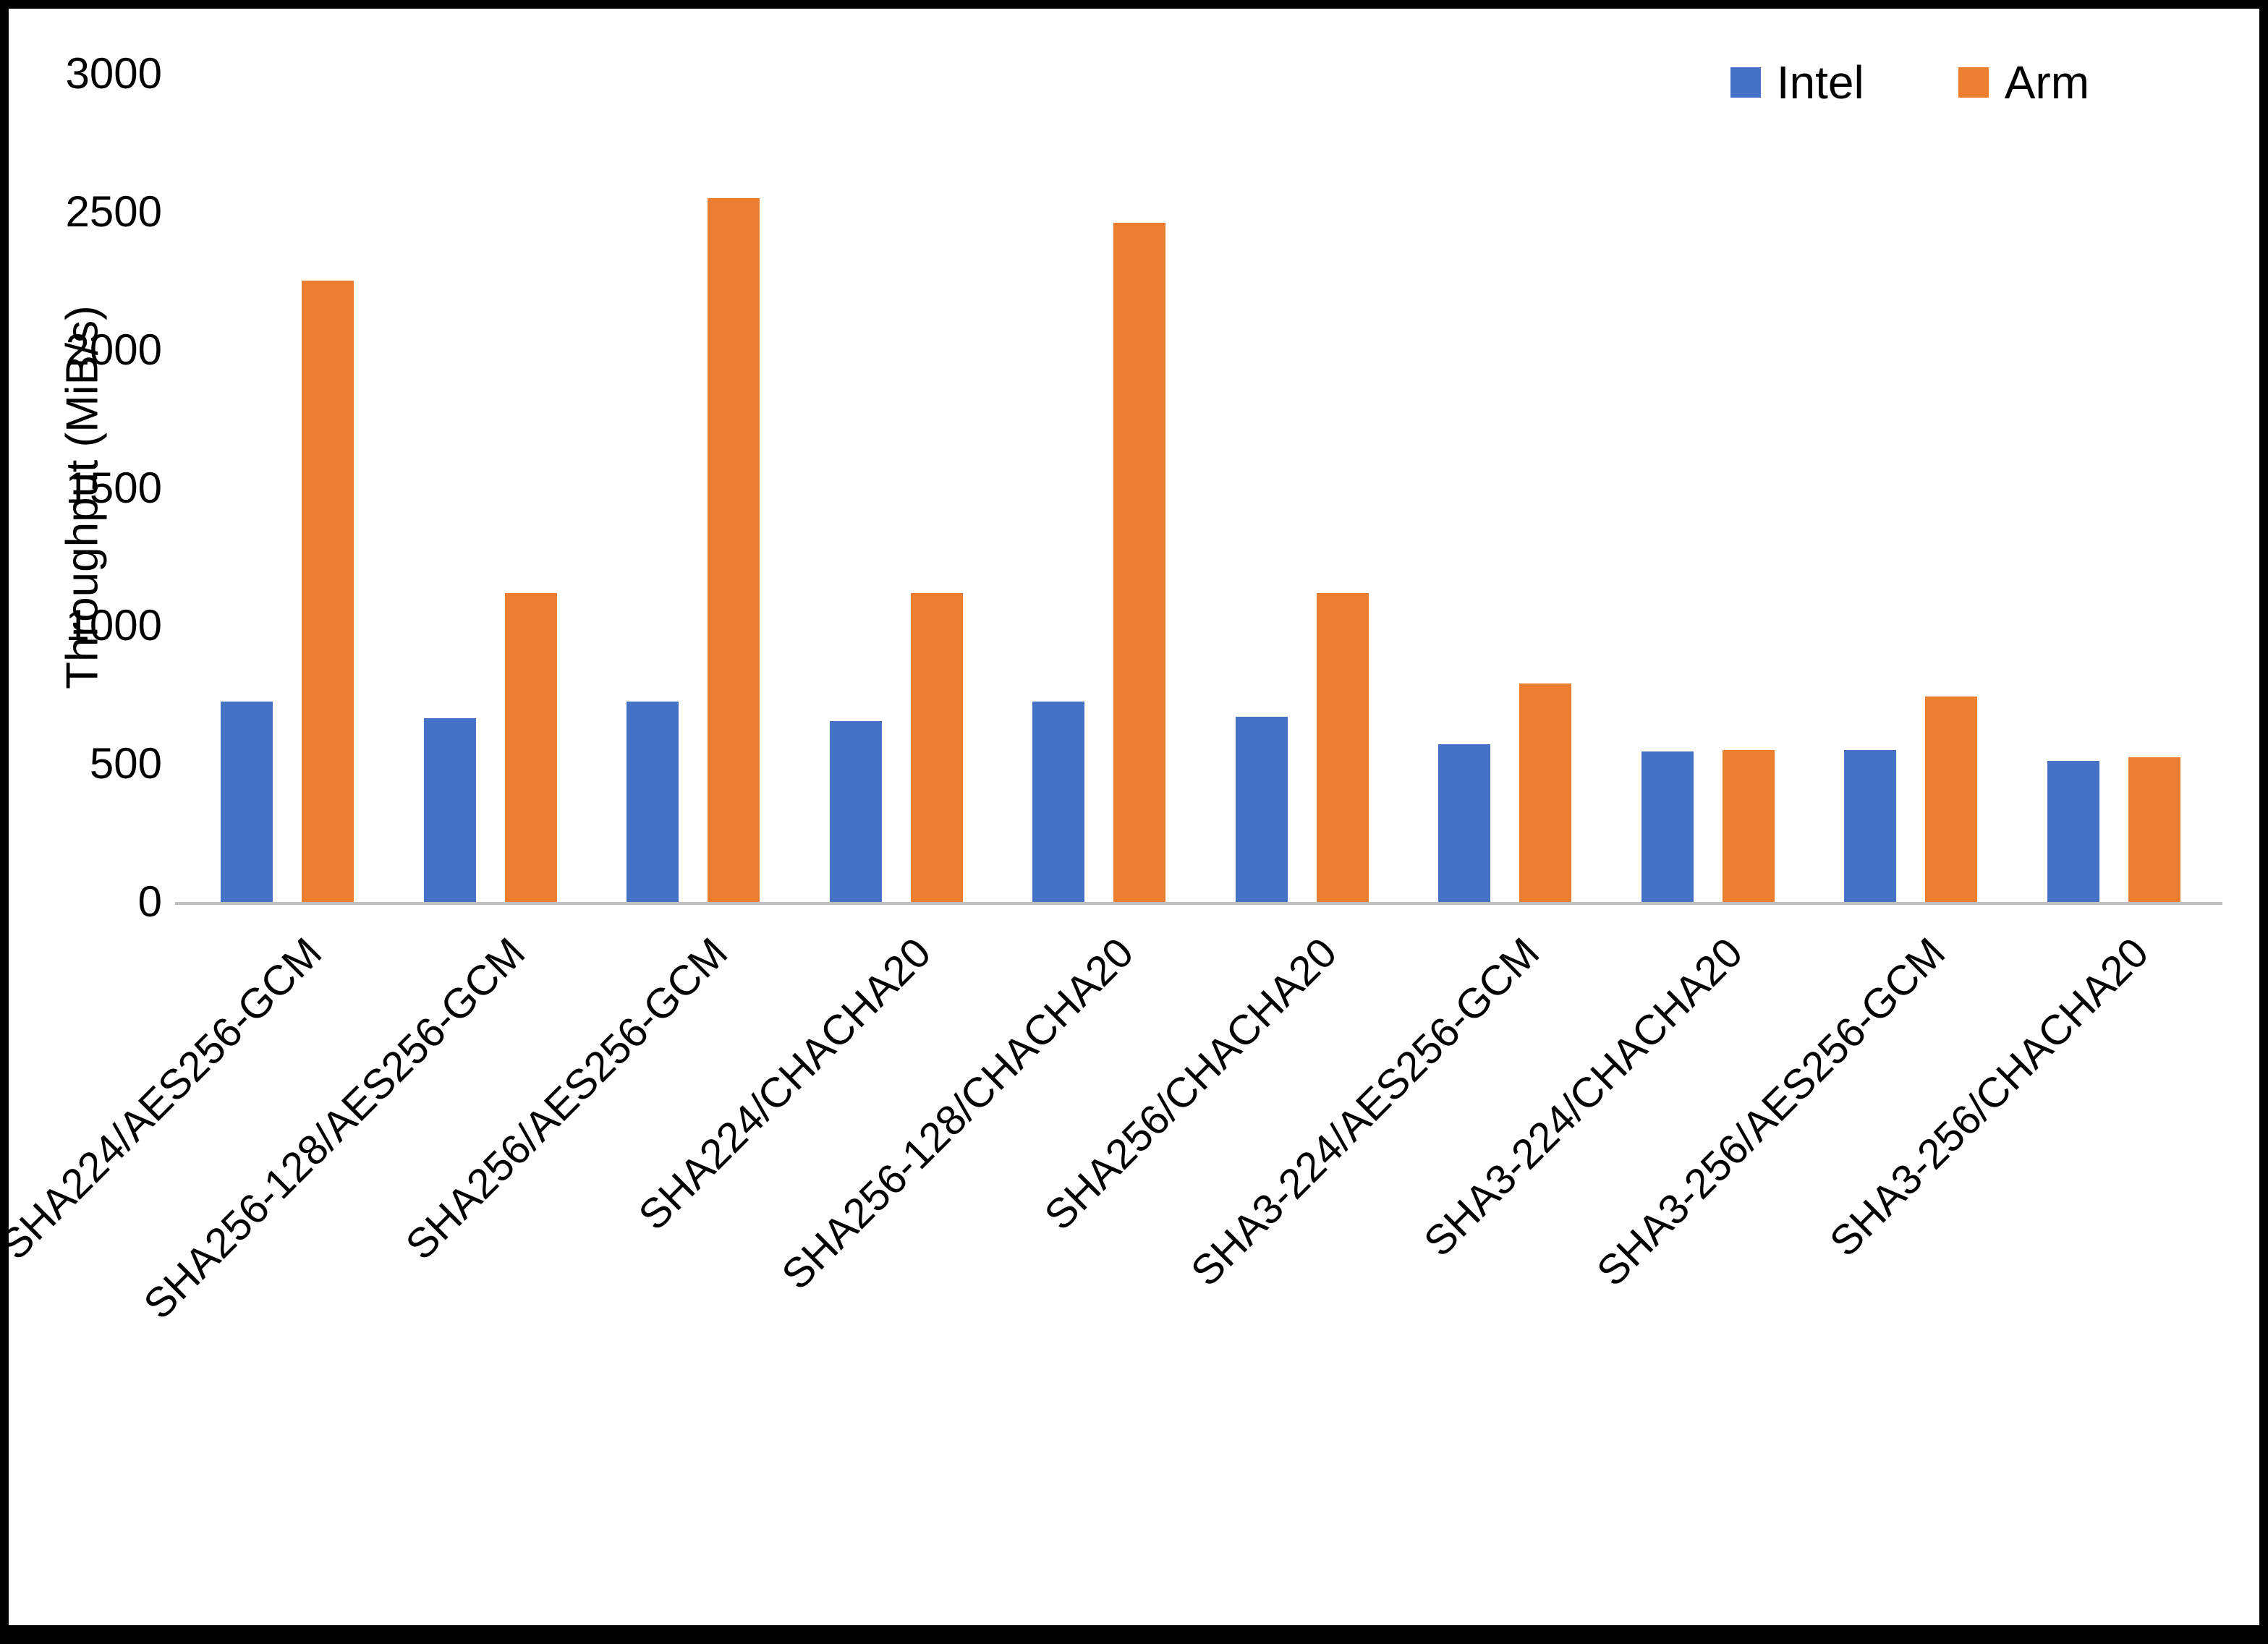 The height and width of the screenshot is (1644, 2268). What do you see at coordinates (125, 764) in the screenshot?
I see `y-tick-label: 500` at bounding box center [125, 764].